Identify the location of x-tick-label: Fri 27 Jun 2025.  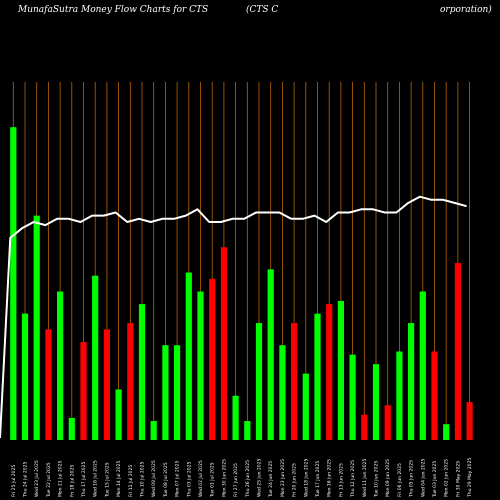
(236, 480).